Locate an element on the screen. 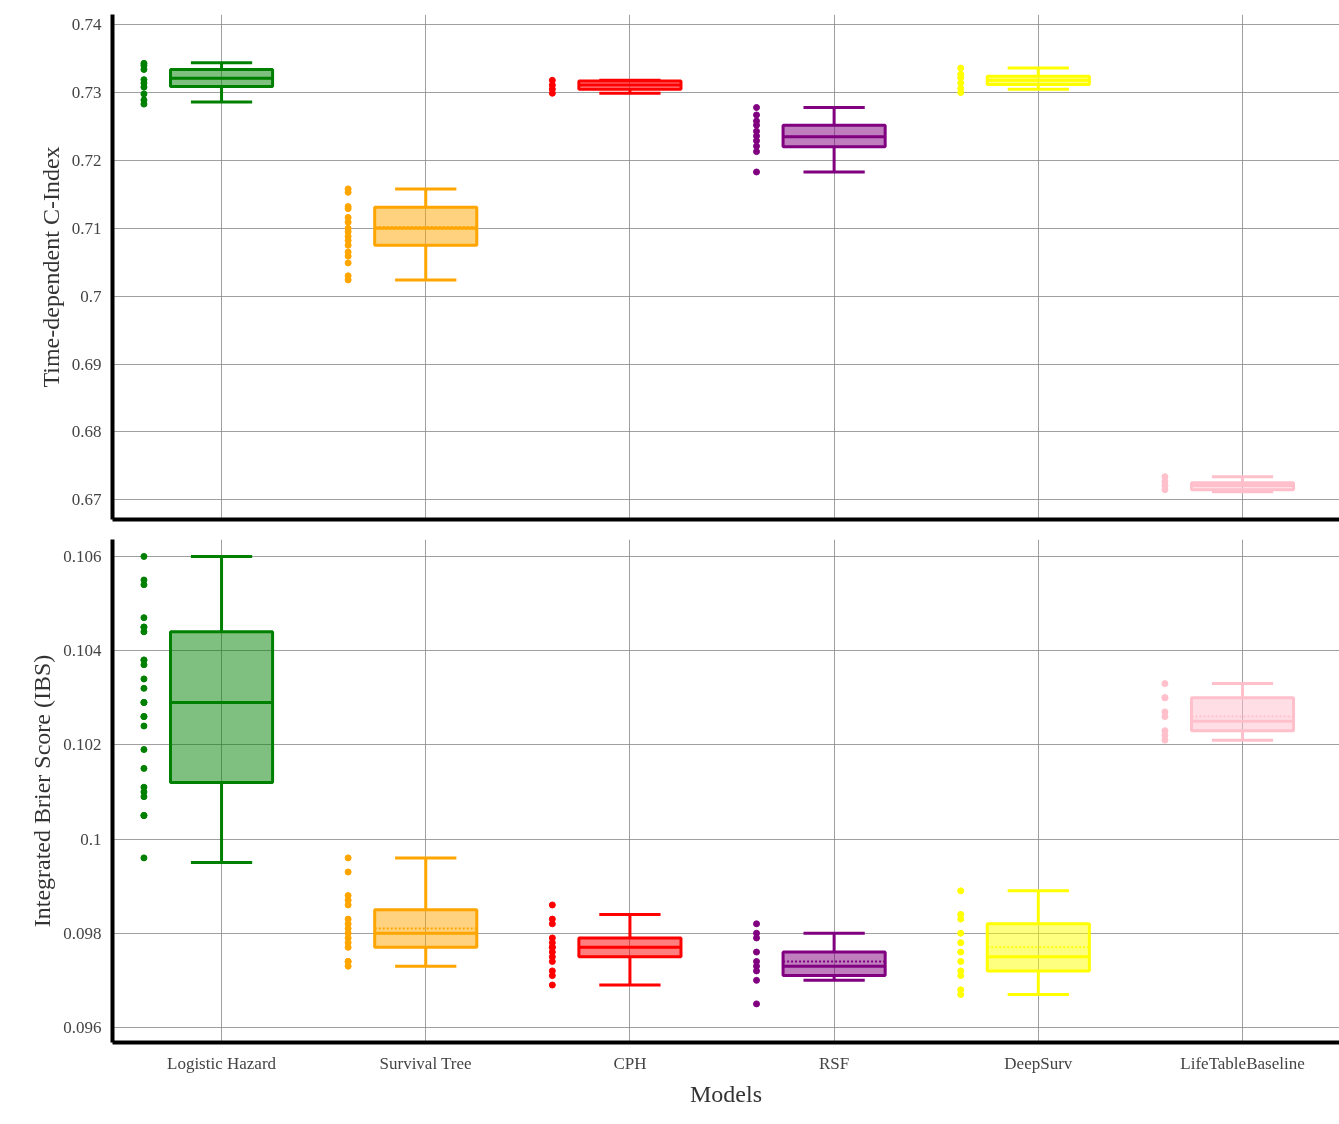 The height and width of the screenshot is (1124, 1339). x-tick-label: RSF is located at coordinates (834, 1063).